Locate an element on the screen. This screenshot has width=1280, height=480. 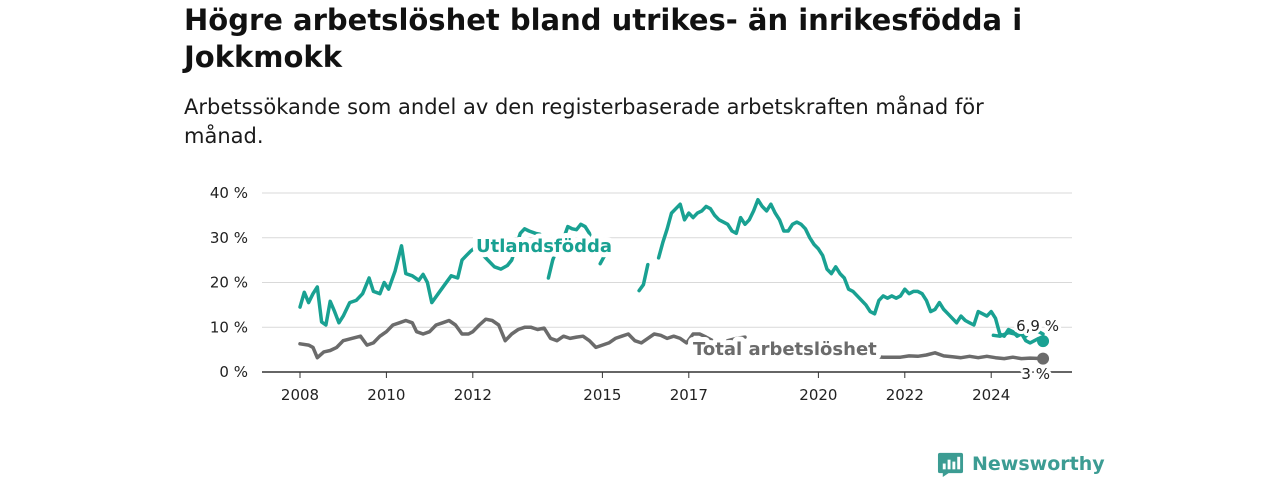
series-label-halo-total: Total arbetslöshet is located at coordinates (785, 349).